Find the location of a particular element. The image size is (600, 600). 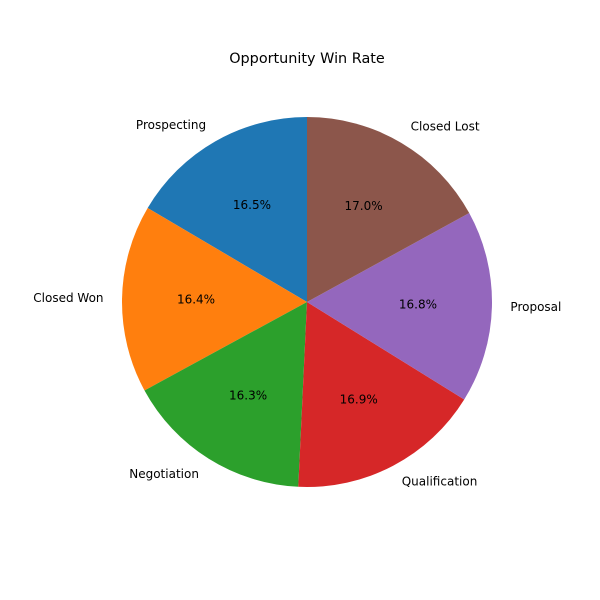

pie-slice-qualification is located at coordinates (381, 394).